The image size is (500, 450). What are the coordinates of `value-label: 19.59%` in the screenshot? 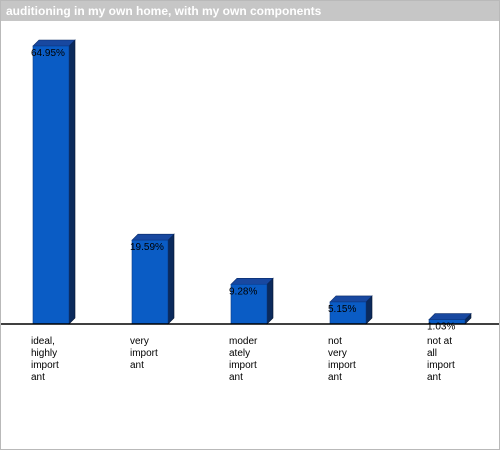 It's located at (147, 247).